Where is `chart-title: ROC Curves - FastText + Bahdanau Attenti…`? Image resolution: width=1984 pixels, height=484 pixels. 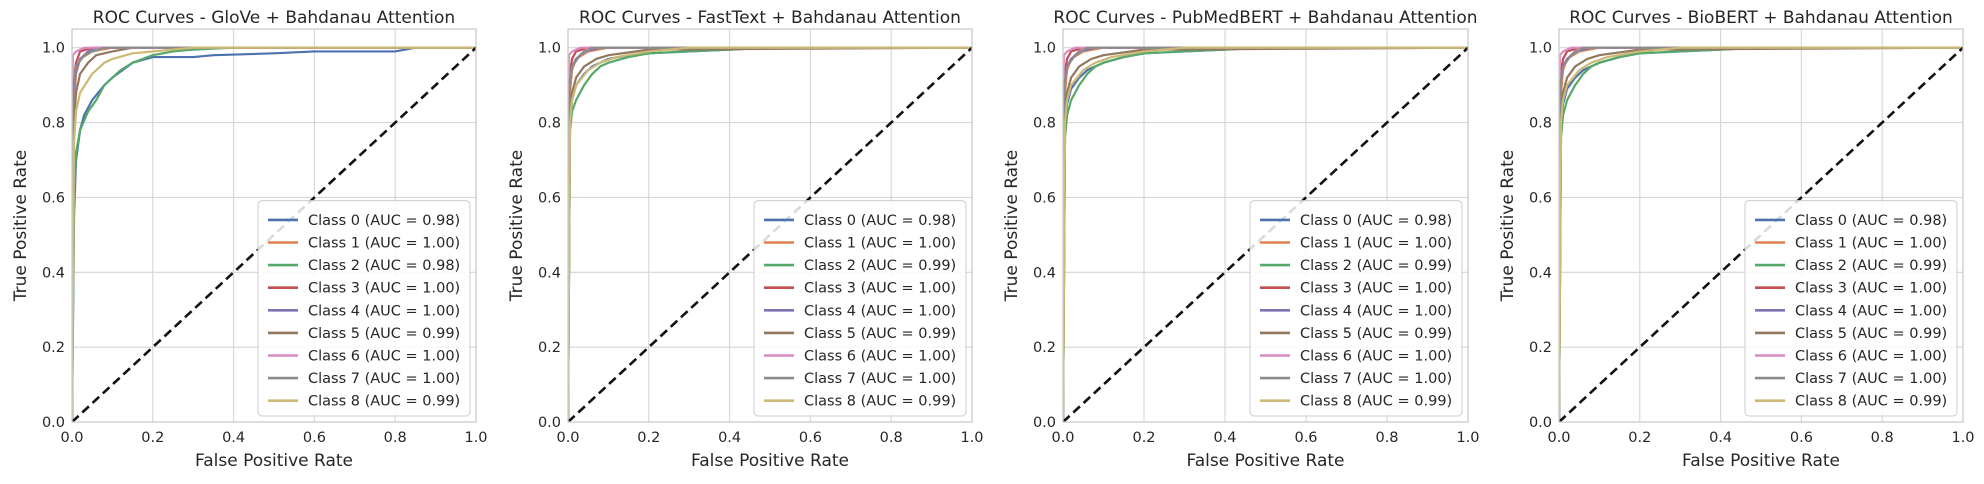
chart-title: ROC Curves - FastText + Bahdanau Attenti… is located at coordinates (770, 18).